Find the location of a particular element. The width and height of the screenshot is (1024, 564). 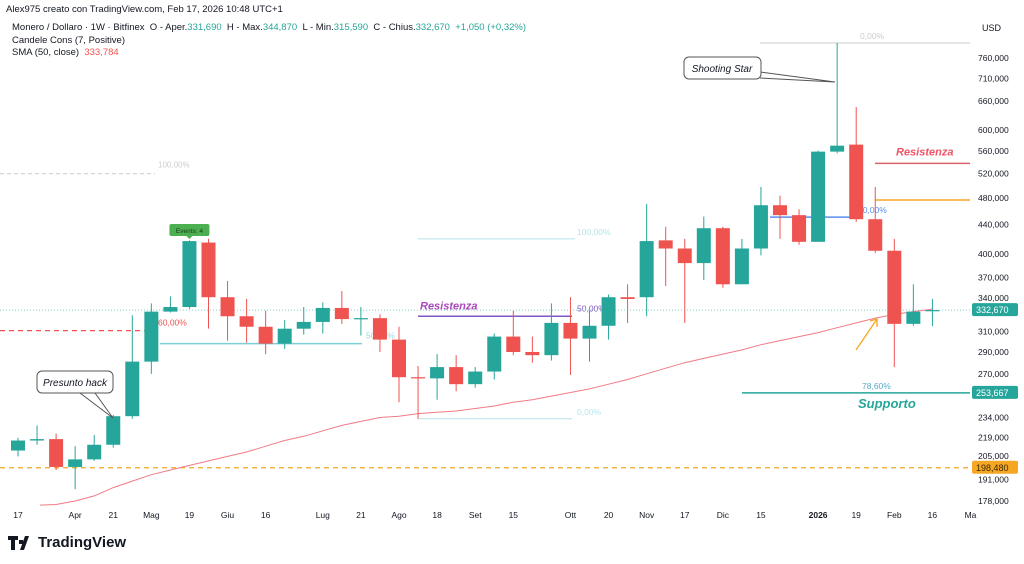

x-tick-label: 21 is located at coordinates (361, 515).